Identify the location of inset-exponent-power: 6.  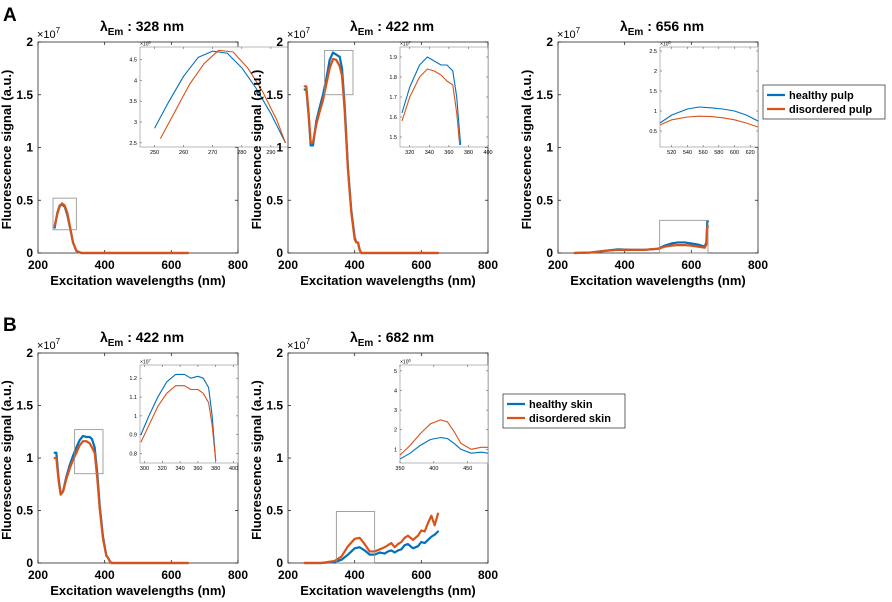
(409, 360).